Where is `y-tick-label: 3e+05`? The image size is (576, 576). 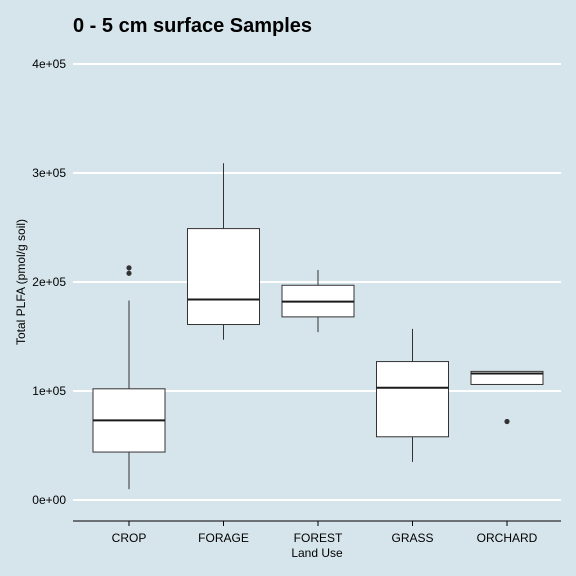 y-tick-label: 3e+05 is located at coordinates (49, 173).